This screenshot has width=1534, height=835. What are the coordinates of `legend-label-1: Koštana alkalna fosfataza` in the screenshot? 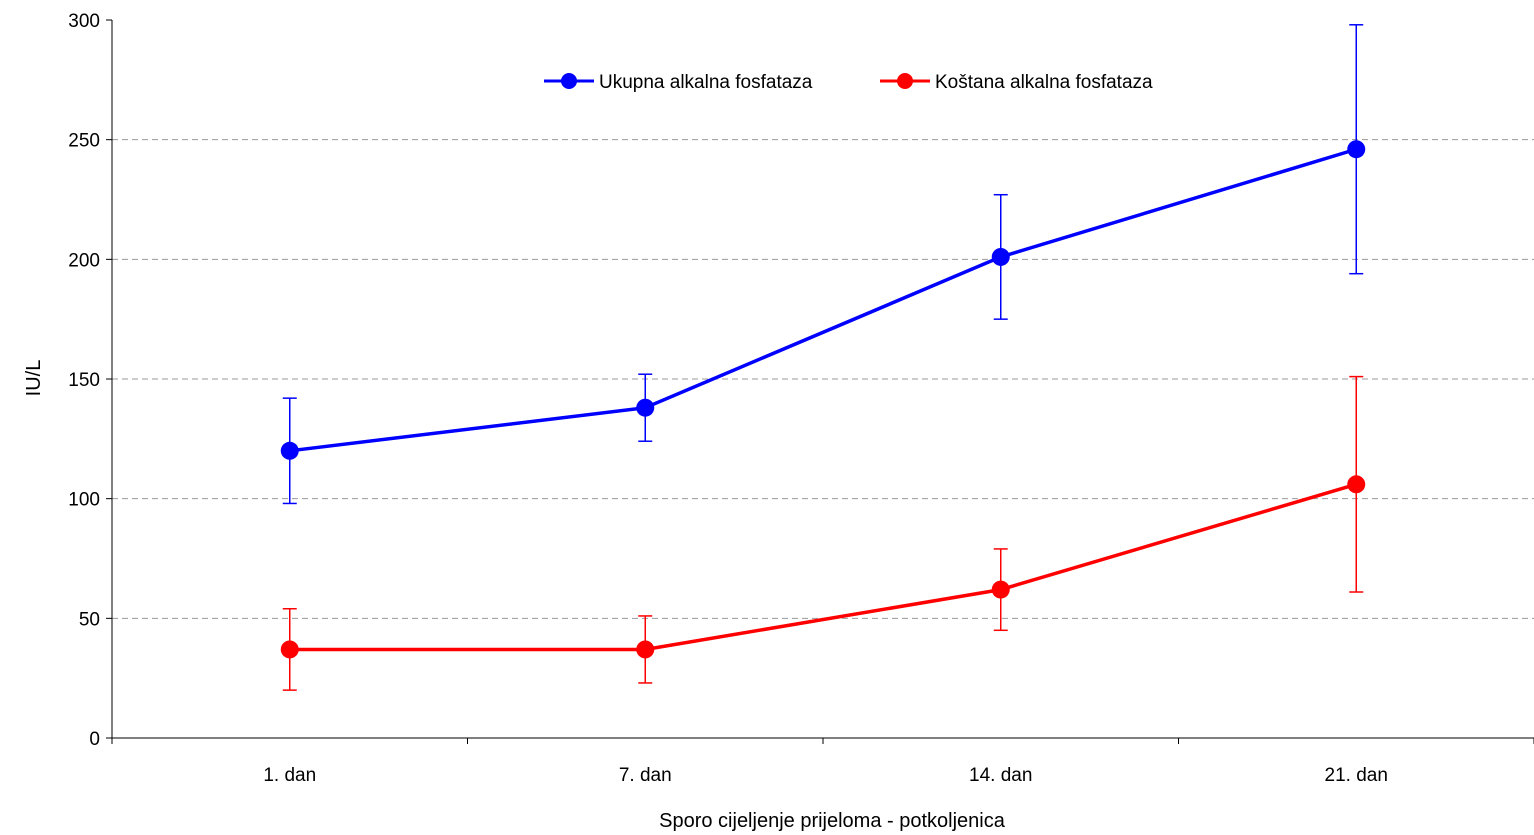 It's located at (1044, 82).